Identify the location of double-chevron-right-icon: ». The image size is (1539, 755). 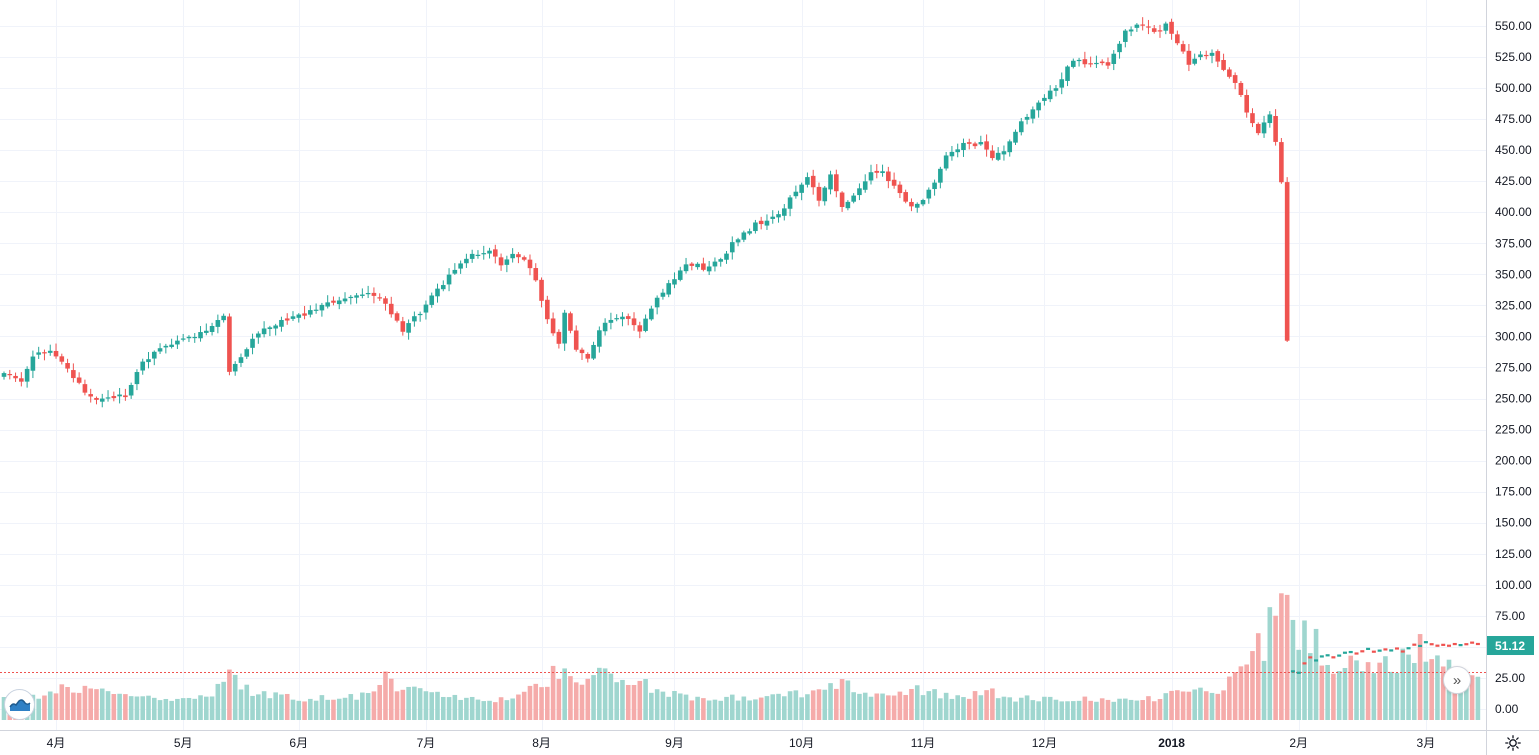
(1457, 680).